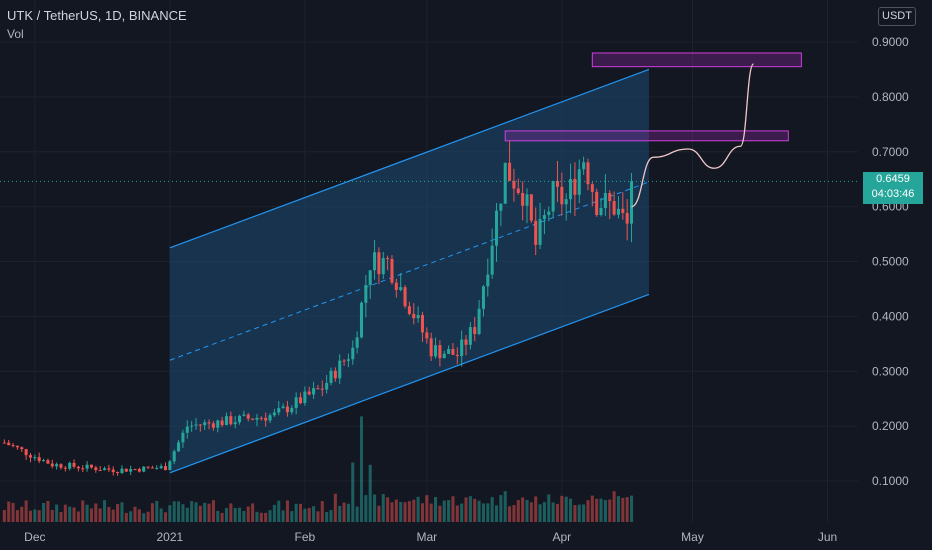 The height and width of the screenshot is (550, 932). Describe the element at coordinates (827, 537) in the screenshot. I see `x-tick-label: Jun` at that location.